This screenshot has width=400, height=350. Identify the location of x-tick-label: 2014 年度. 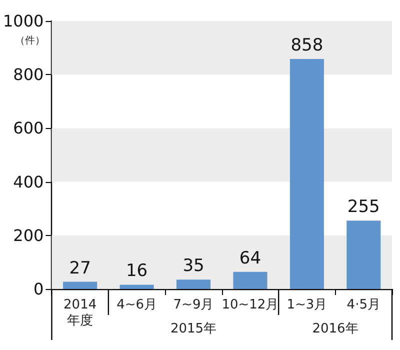
(80, 313).